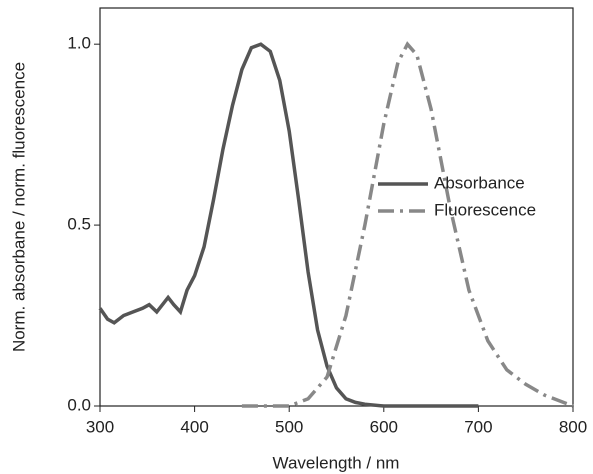 This screenshot has width=593, height=474. I want to click on x-tick-label: 300, so click(100, 426).